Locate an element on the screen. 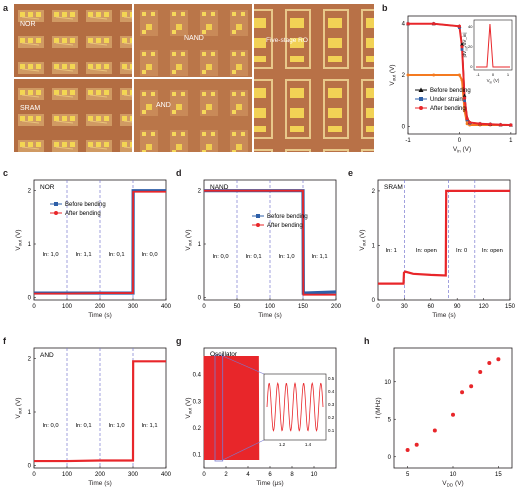 This screenshot has height=503, width=524. state-label: In: 0,0 is located at coordinates (149, 255).